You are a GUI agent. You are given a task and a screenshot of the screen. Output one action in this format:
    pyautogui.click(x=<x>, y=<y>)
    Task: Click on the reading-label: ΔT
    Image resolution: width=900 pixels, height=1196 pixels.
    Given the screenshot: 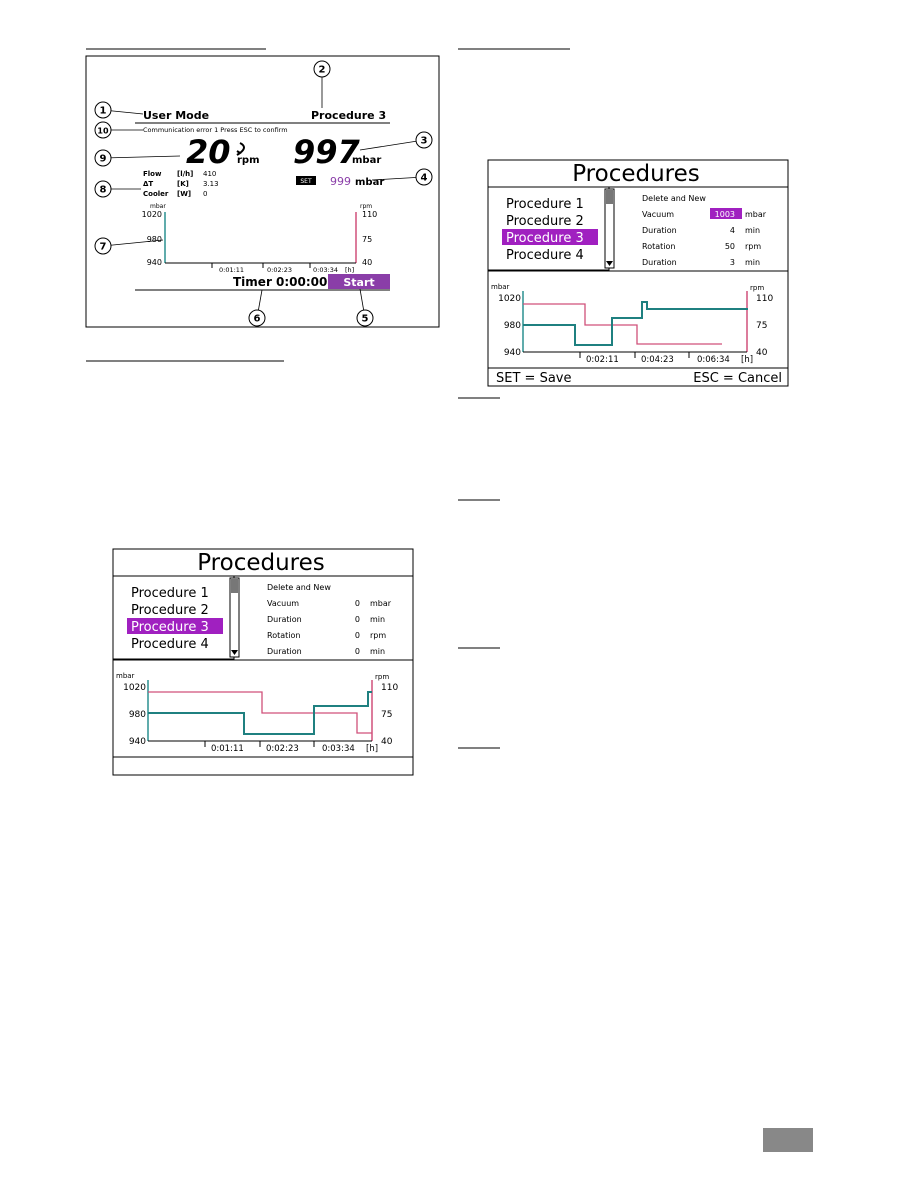 What is the action you would take?
    pyautogui.click(x=148, y=184)
    